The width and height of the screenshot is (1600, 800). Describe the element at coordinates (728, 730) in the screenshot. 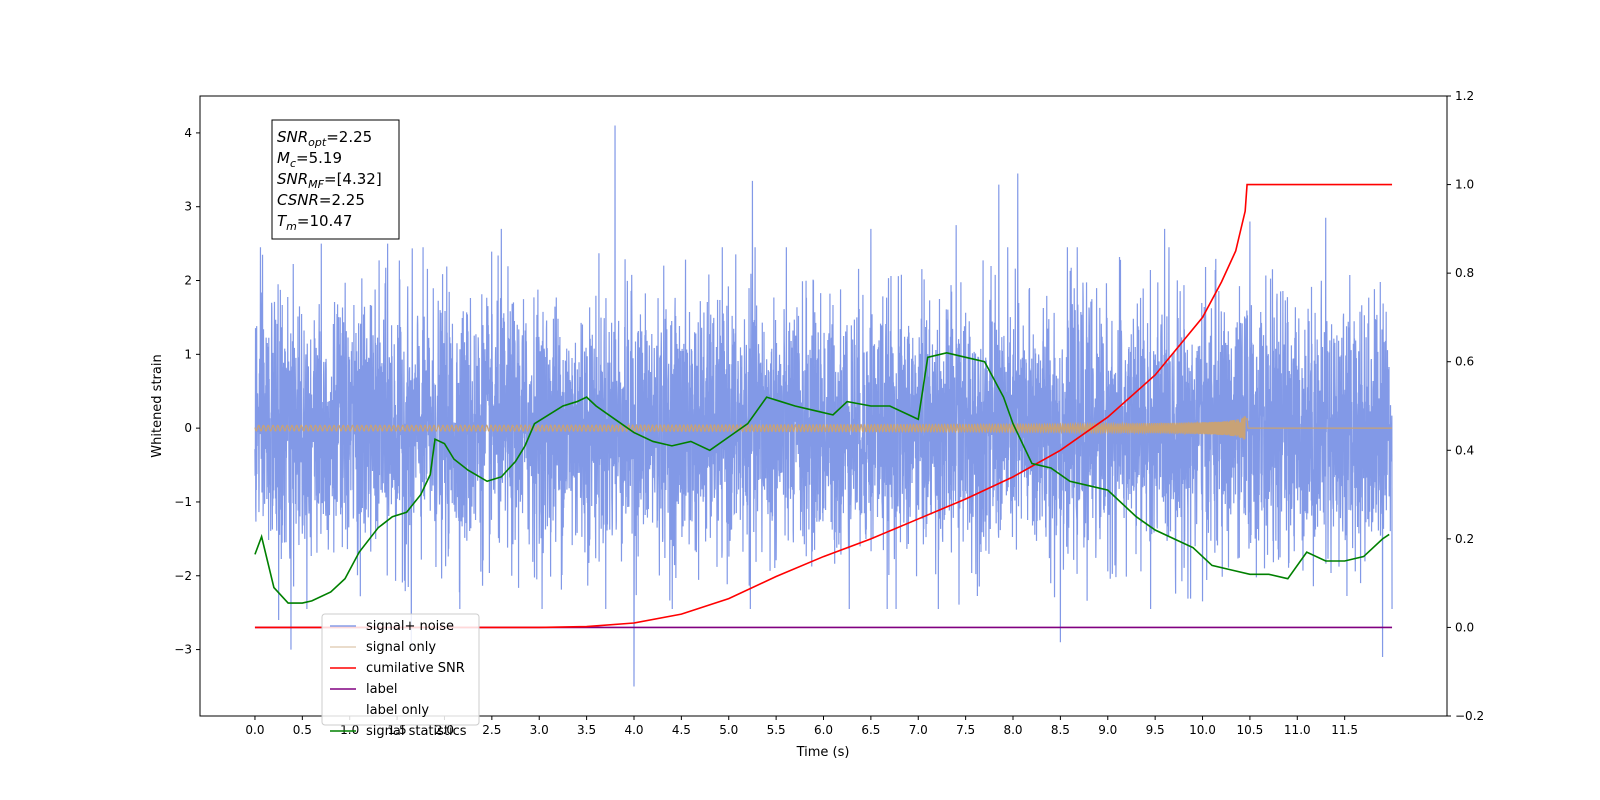

I see `x-tick-label: 5.0` at that location.